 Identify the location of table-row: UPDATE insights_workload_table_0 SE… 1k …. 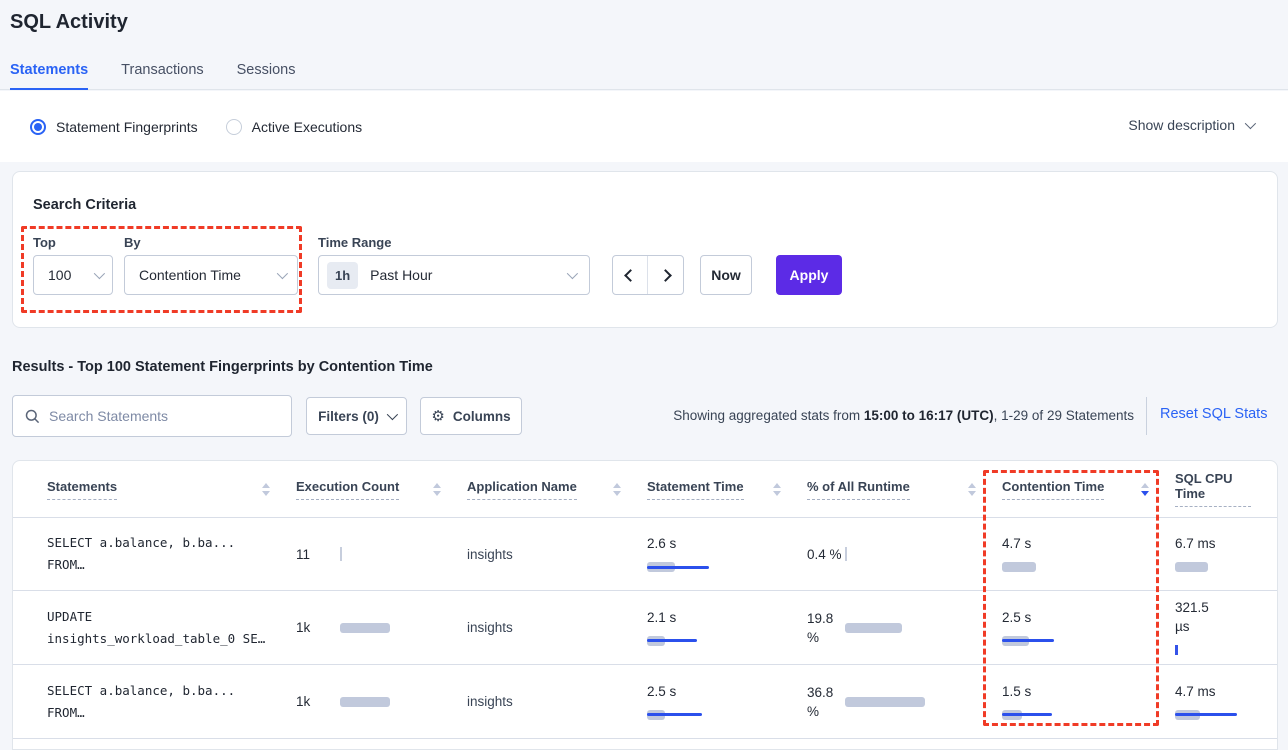
(645, 628).